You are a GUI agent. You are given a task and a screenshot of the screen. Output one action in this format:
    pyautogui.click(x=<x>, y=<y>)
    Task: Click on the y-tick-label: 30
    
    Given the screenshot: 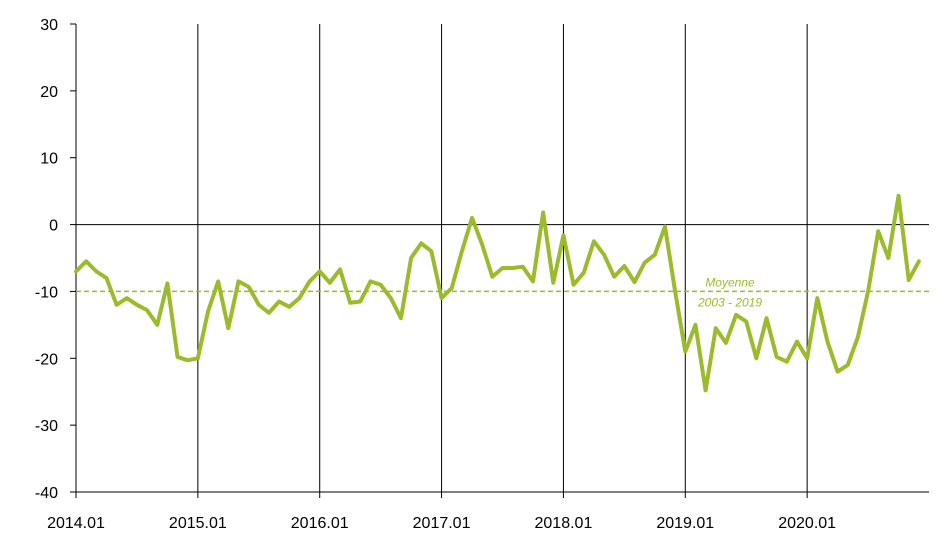 What is the action you would take?
    pyautogui.click(x=49, y=25)
    